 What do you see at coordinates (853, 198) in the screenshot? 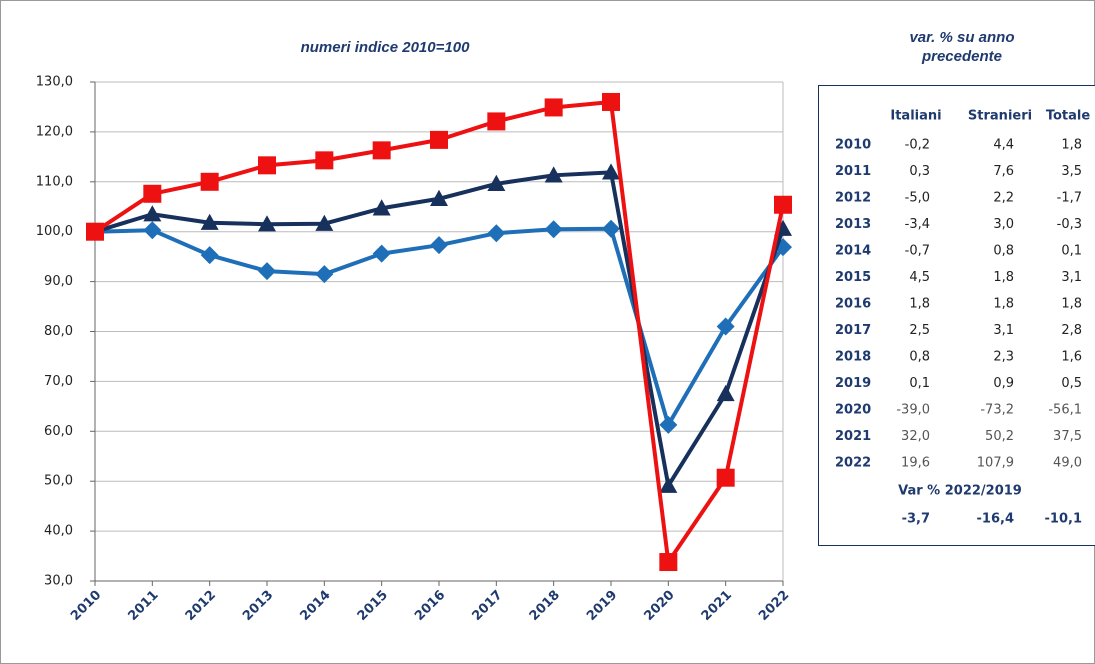
I see `row-year: 2012` at bounding box center [853, 198].